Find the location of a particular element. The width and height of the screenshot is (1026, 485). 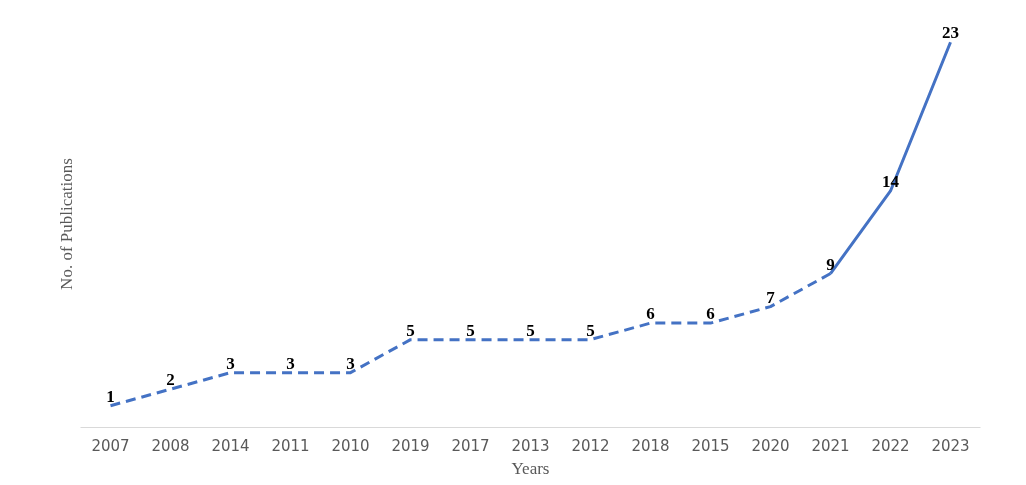

x-tick-label: 2022 is located at coordinates (890, 445).